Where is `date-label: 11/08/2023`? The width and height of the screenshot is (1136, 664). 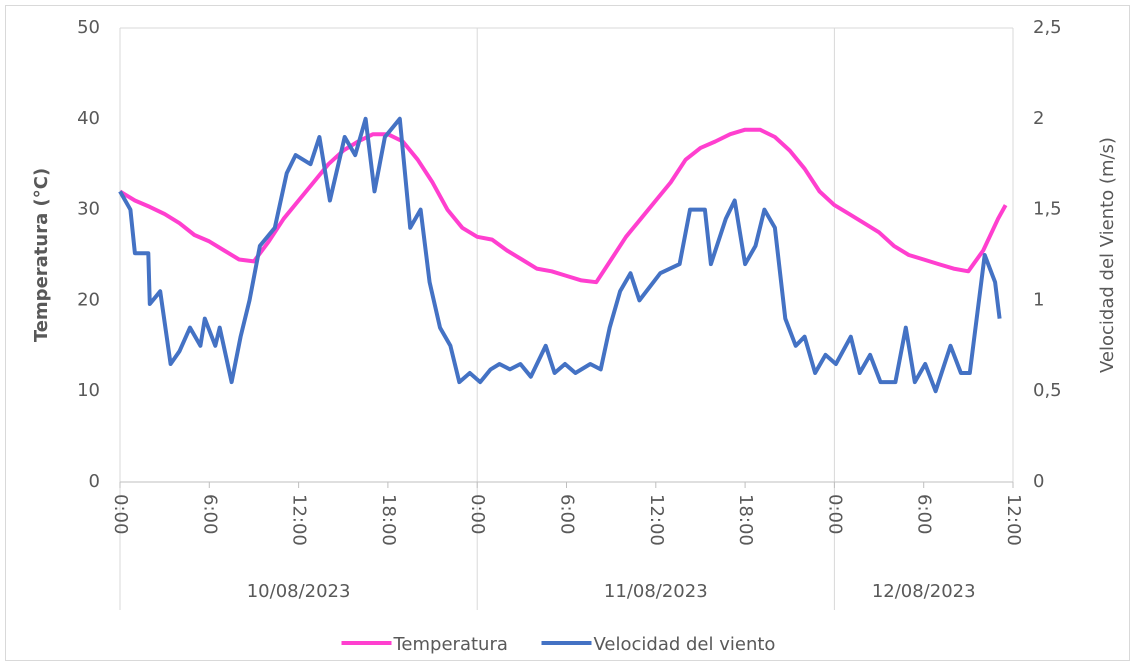 date-label: 11/08/2023 is located at coordinates (656, 591).